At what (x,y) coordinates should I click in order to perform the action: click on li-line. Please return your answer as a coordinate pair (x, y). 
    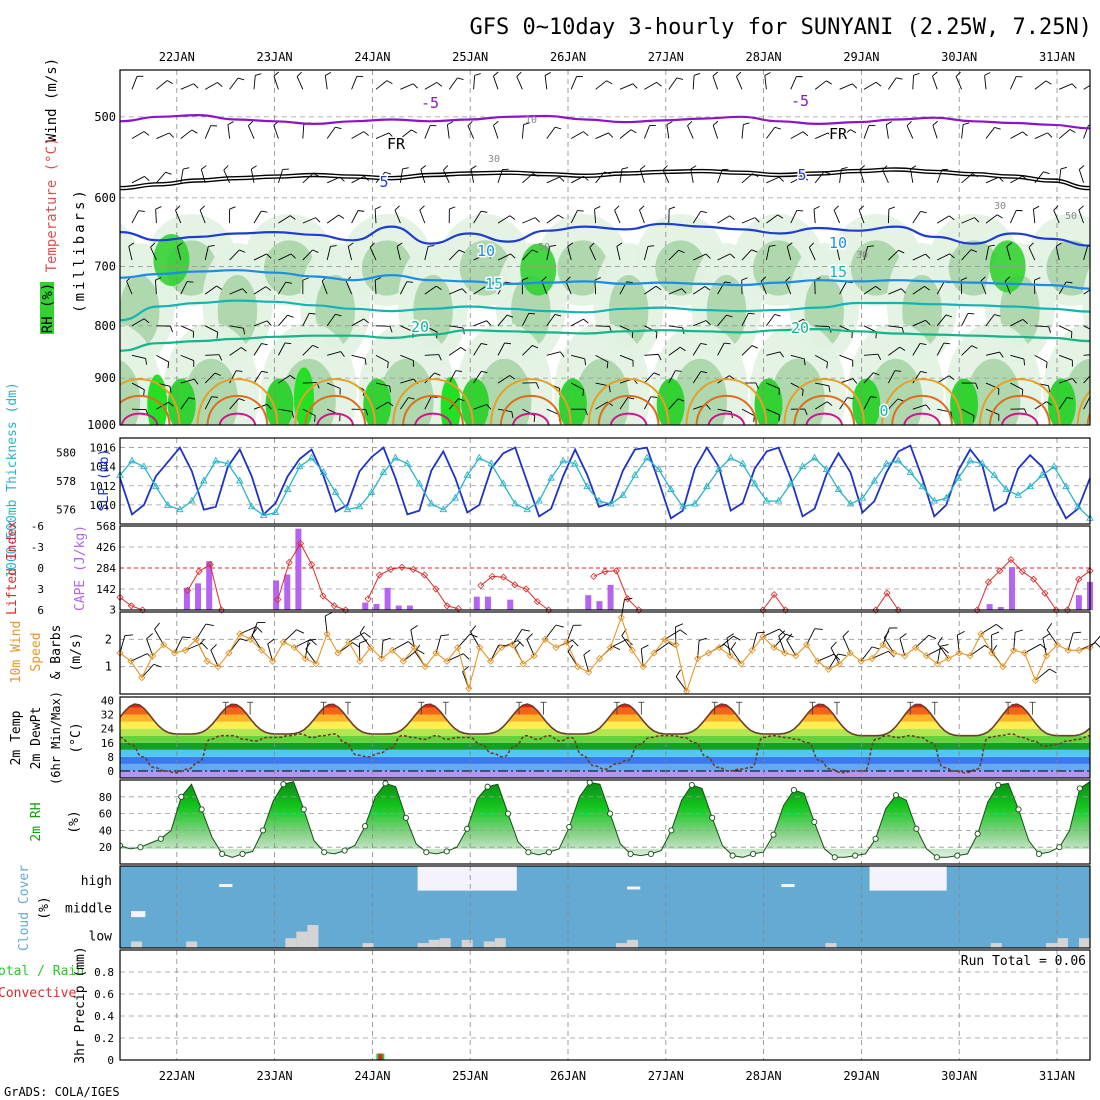
    Looking at the image, I should click on (204, 587).